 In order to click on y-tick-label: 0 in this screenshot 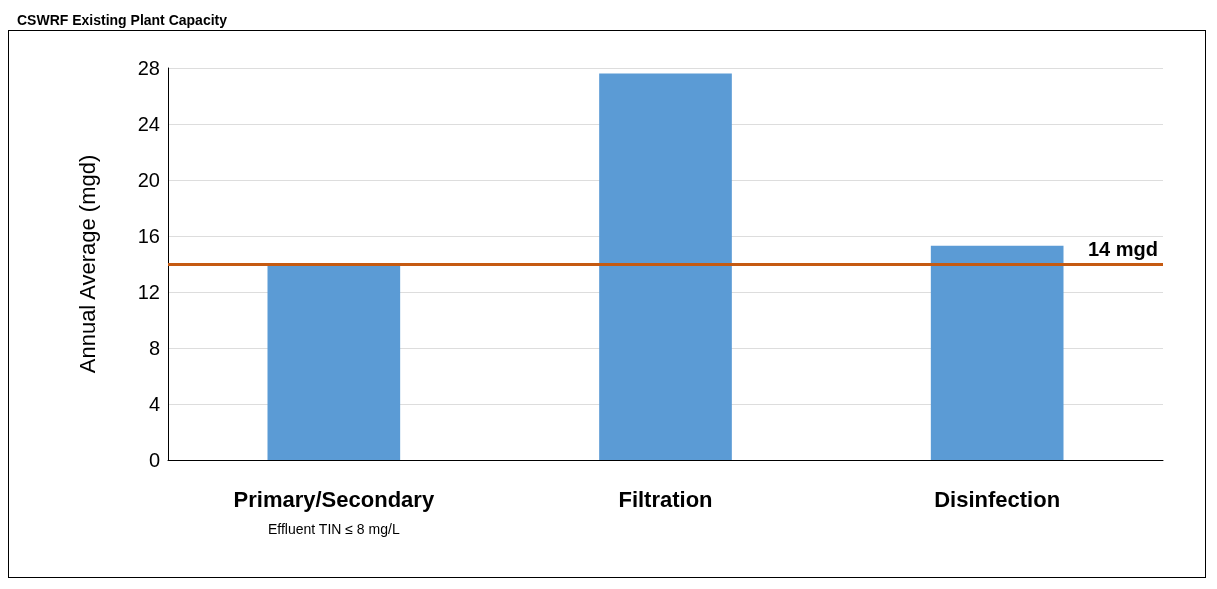, I will do `click(154, 460)`.